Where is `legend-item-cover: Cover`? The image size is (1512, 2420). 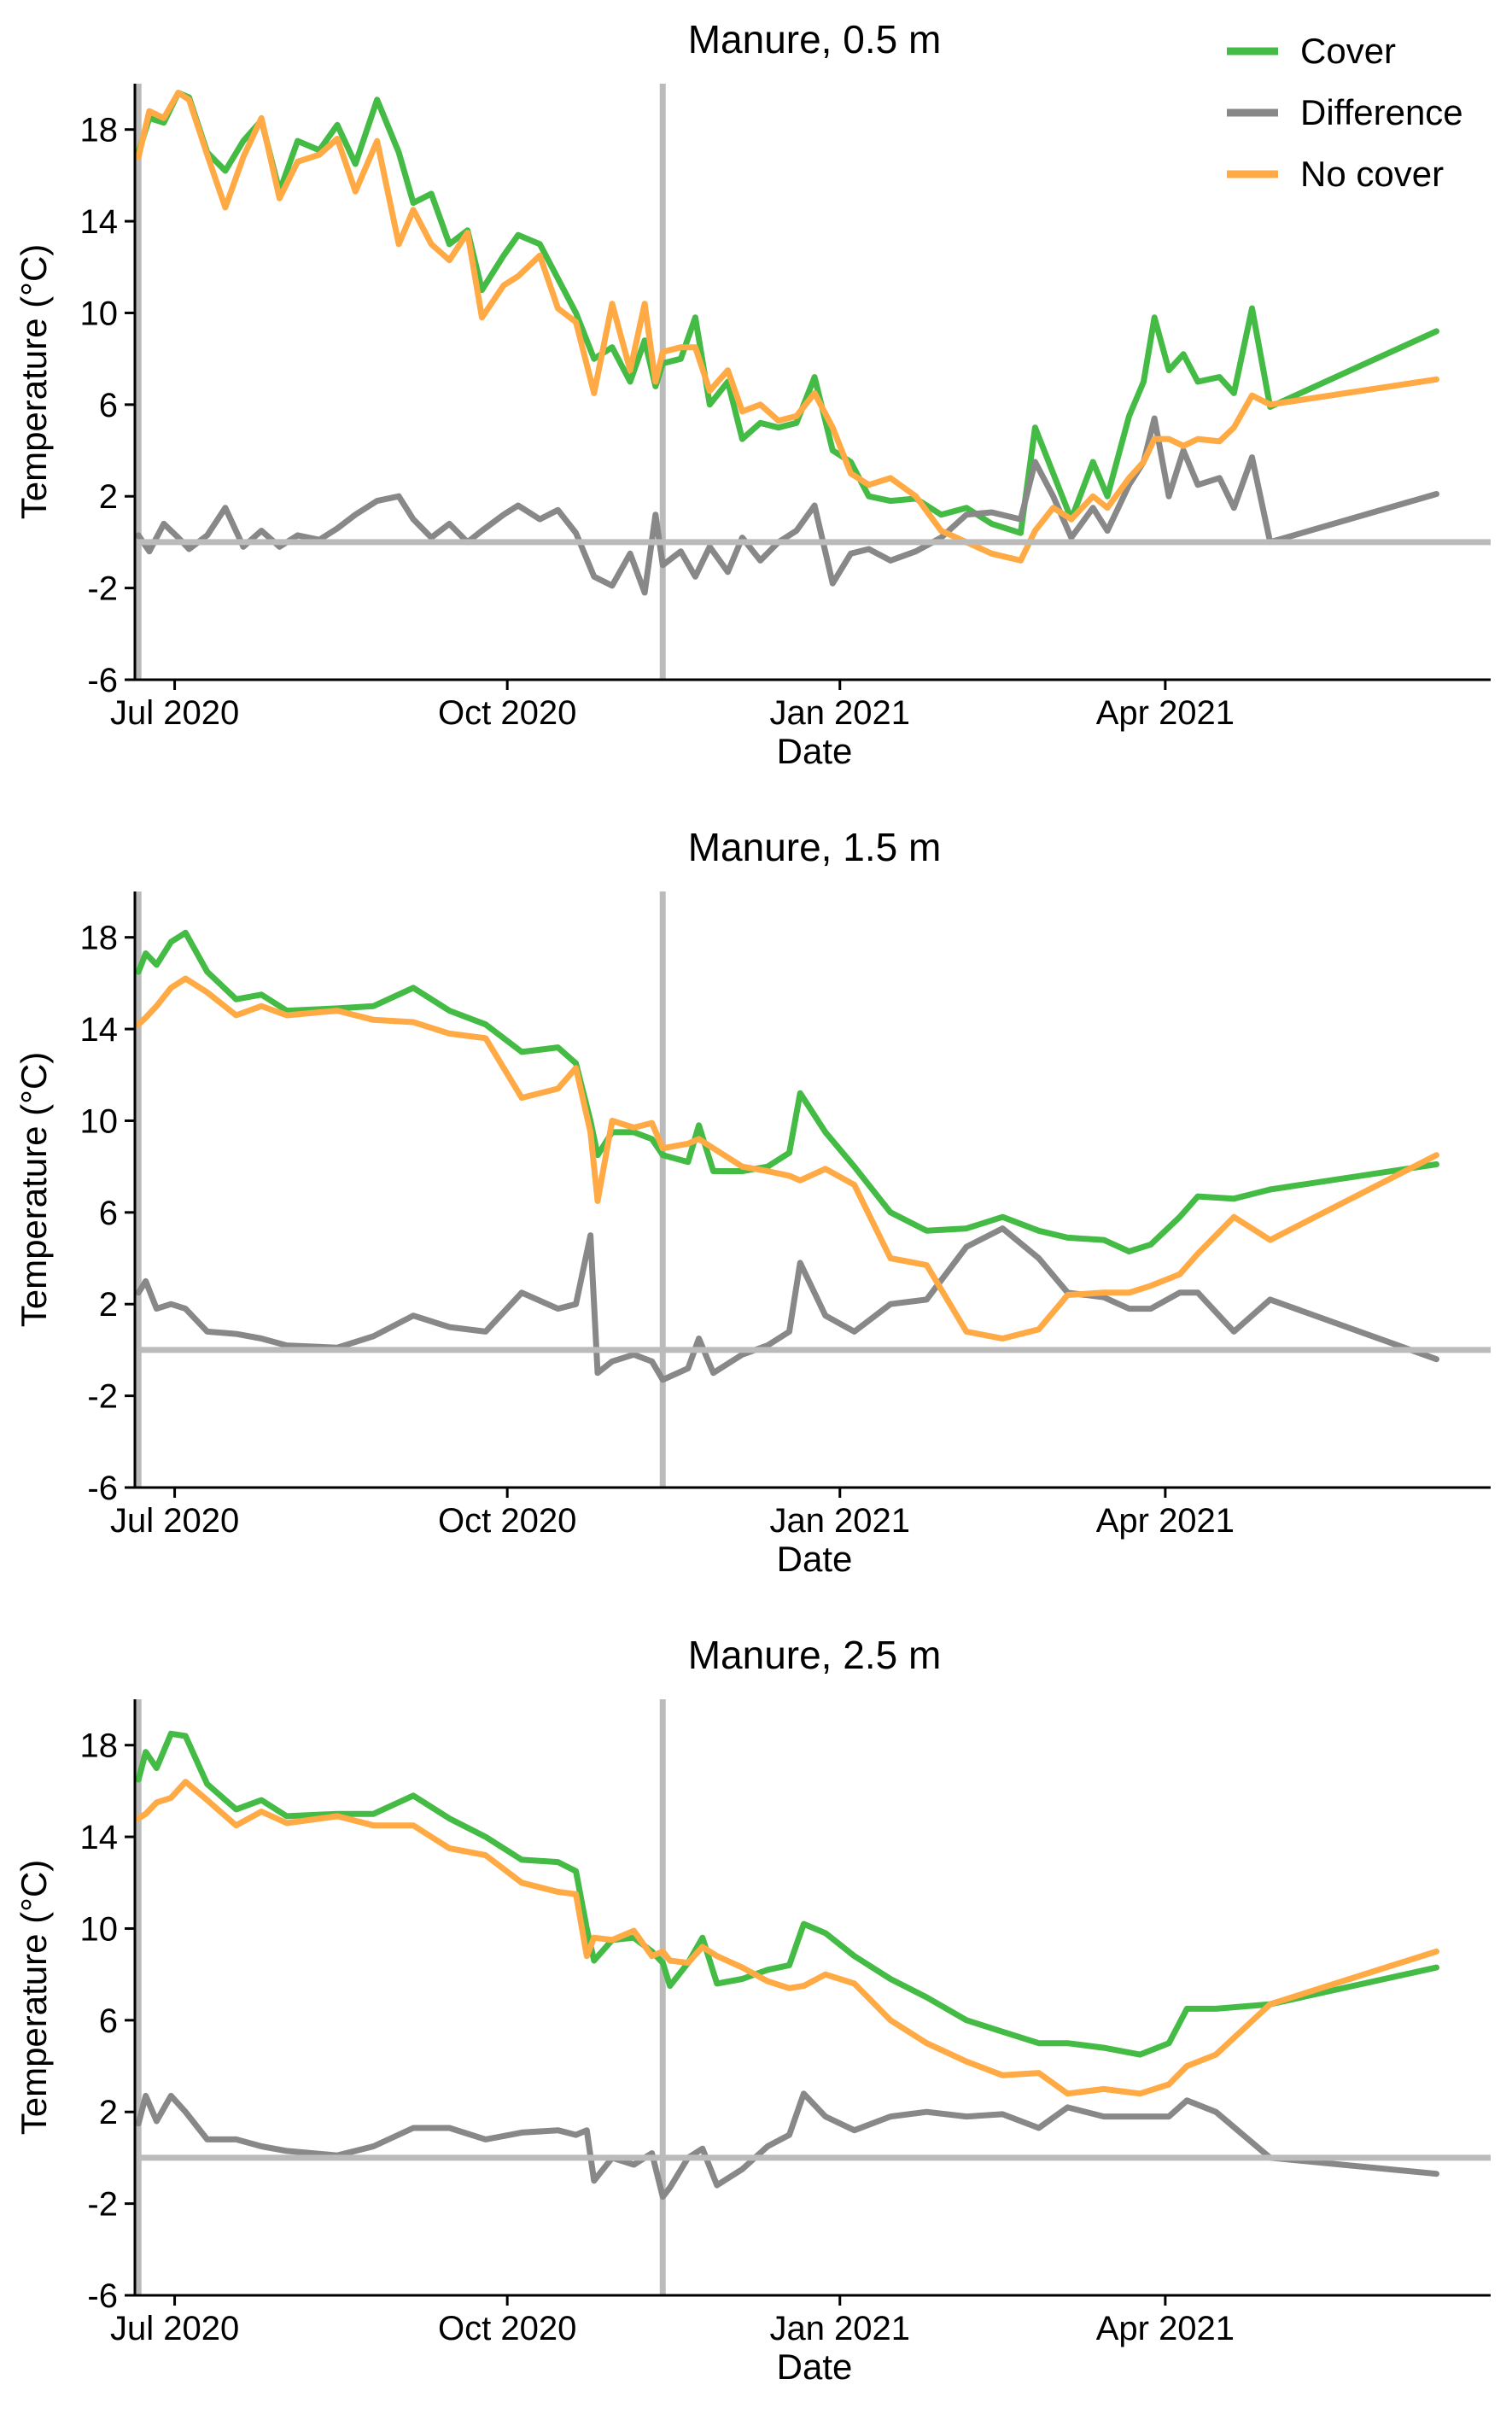
legend-item-cover: Cover is located at coordinates (1311, 51).